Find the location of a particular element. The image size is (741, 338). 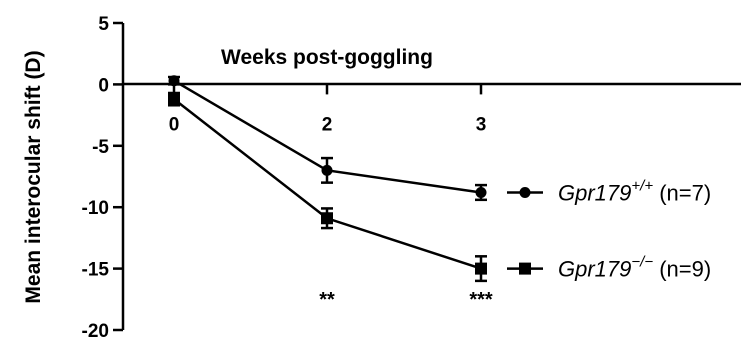

x-axis-title: Weeks post-goggling is located at coordinates (327, 57).